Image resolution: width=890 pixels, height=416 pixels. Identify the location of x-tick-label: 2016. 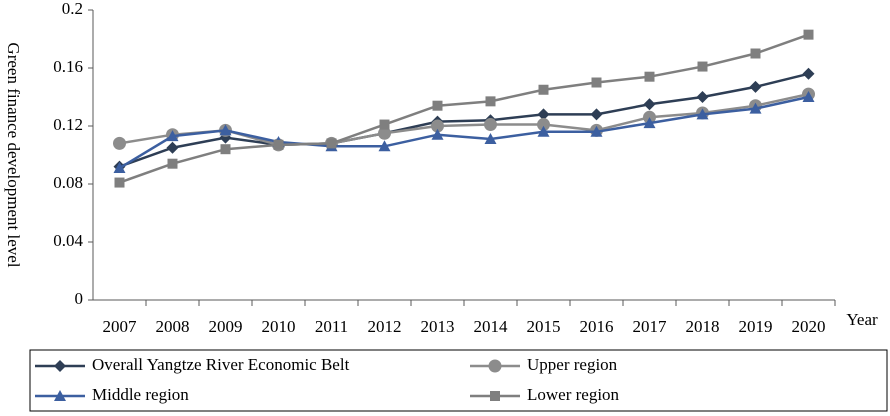
(597, 326).